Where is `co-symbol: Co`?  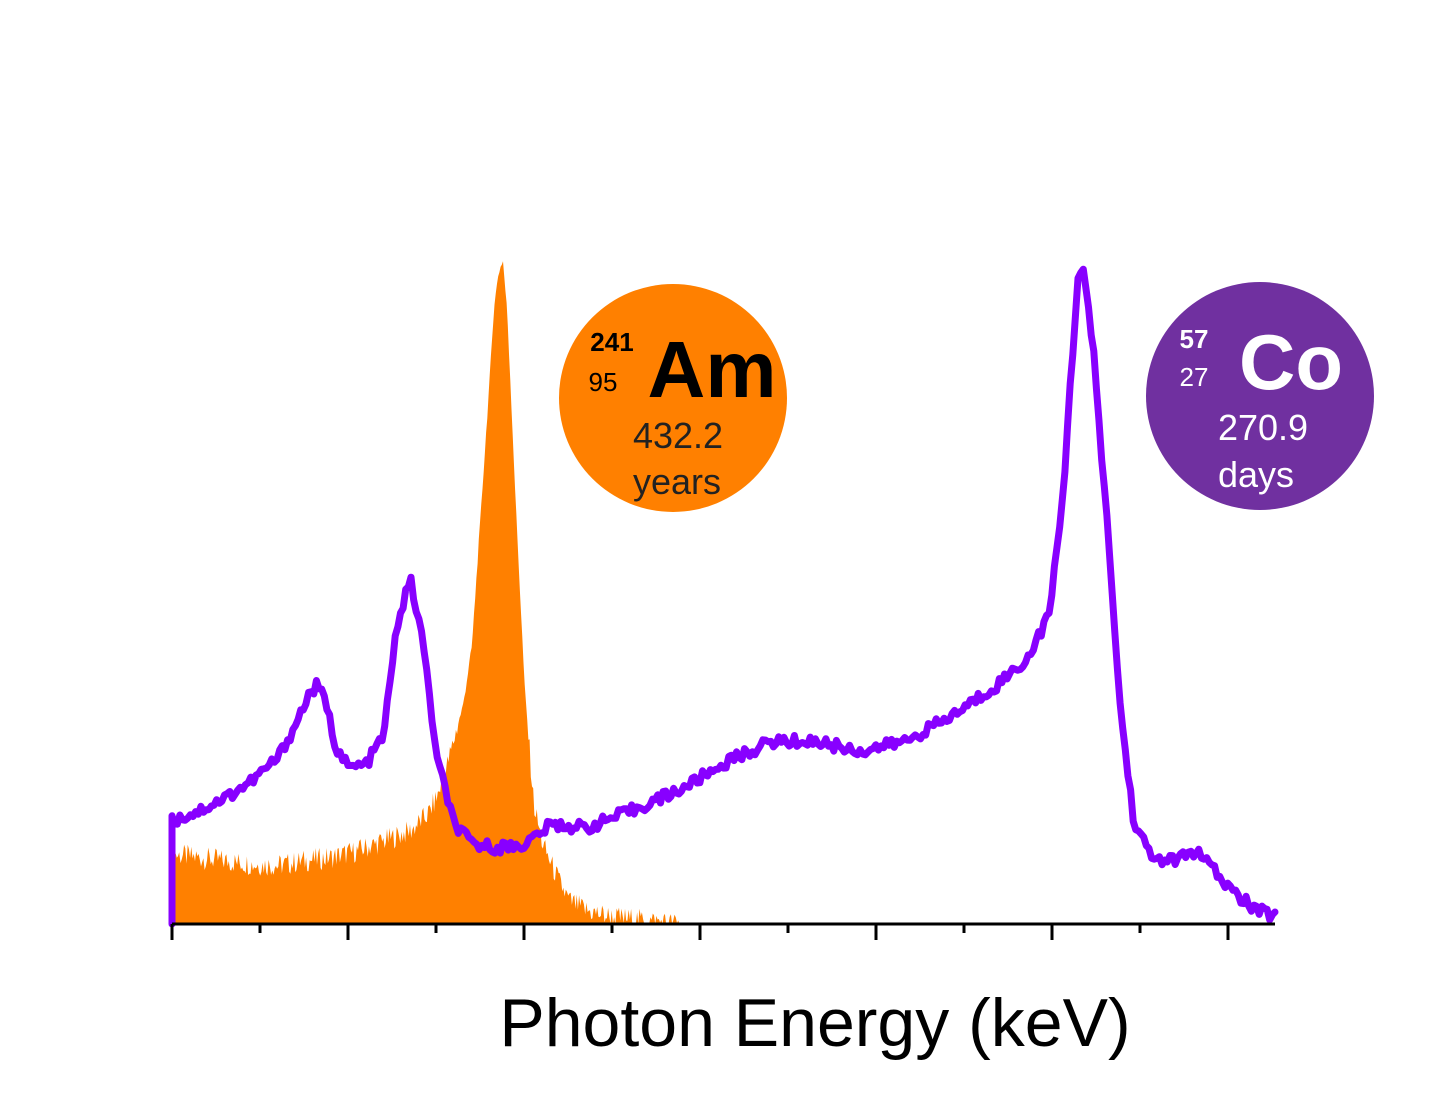
co-symbol: Co is located at coordinates (1291, 362).